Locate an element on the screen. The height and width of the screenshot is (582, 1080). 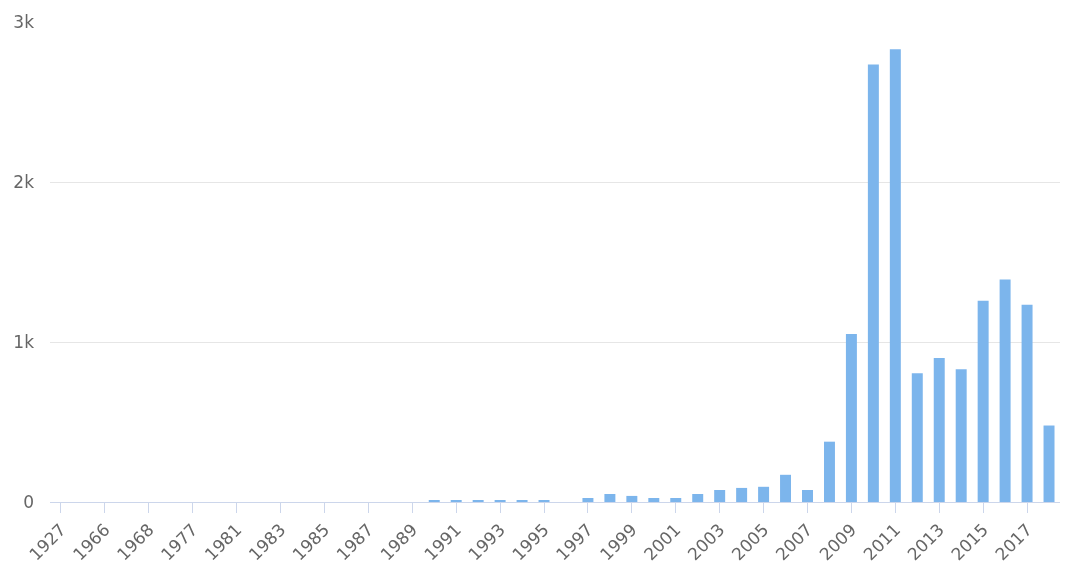
y-tick-label: 2k is located at coordinates (24, 181).